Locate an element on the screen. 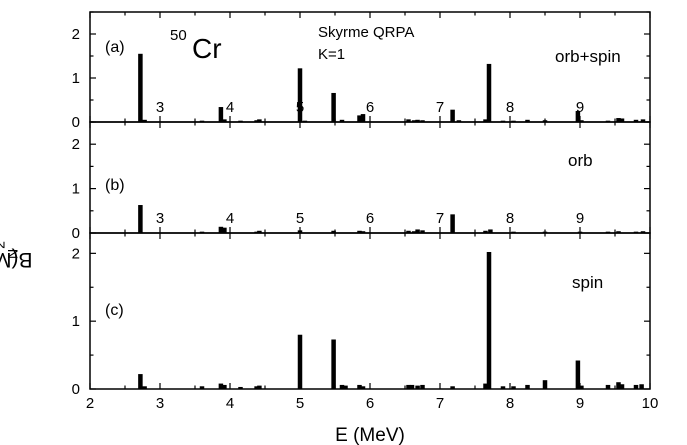  x-tick-label: 2 is located at coordinates (90, 403).